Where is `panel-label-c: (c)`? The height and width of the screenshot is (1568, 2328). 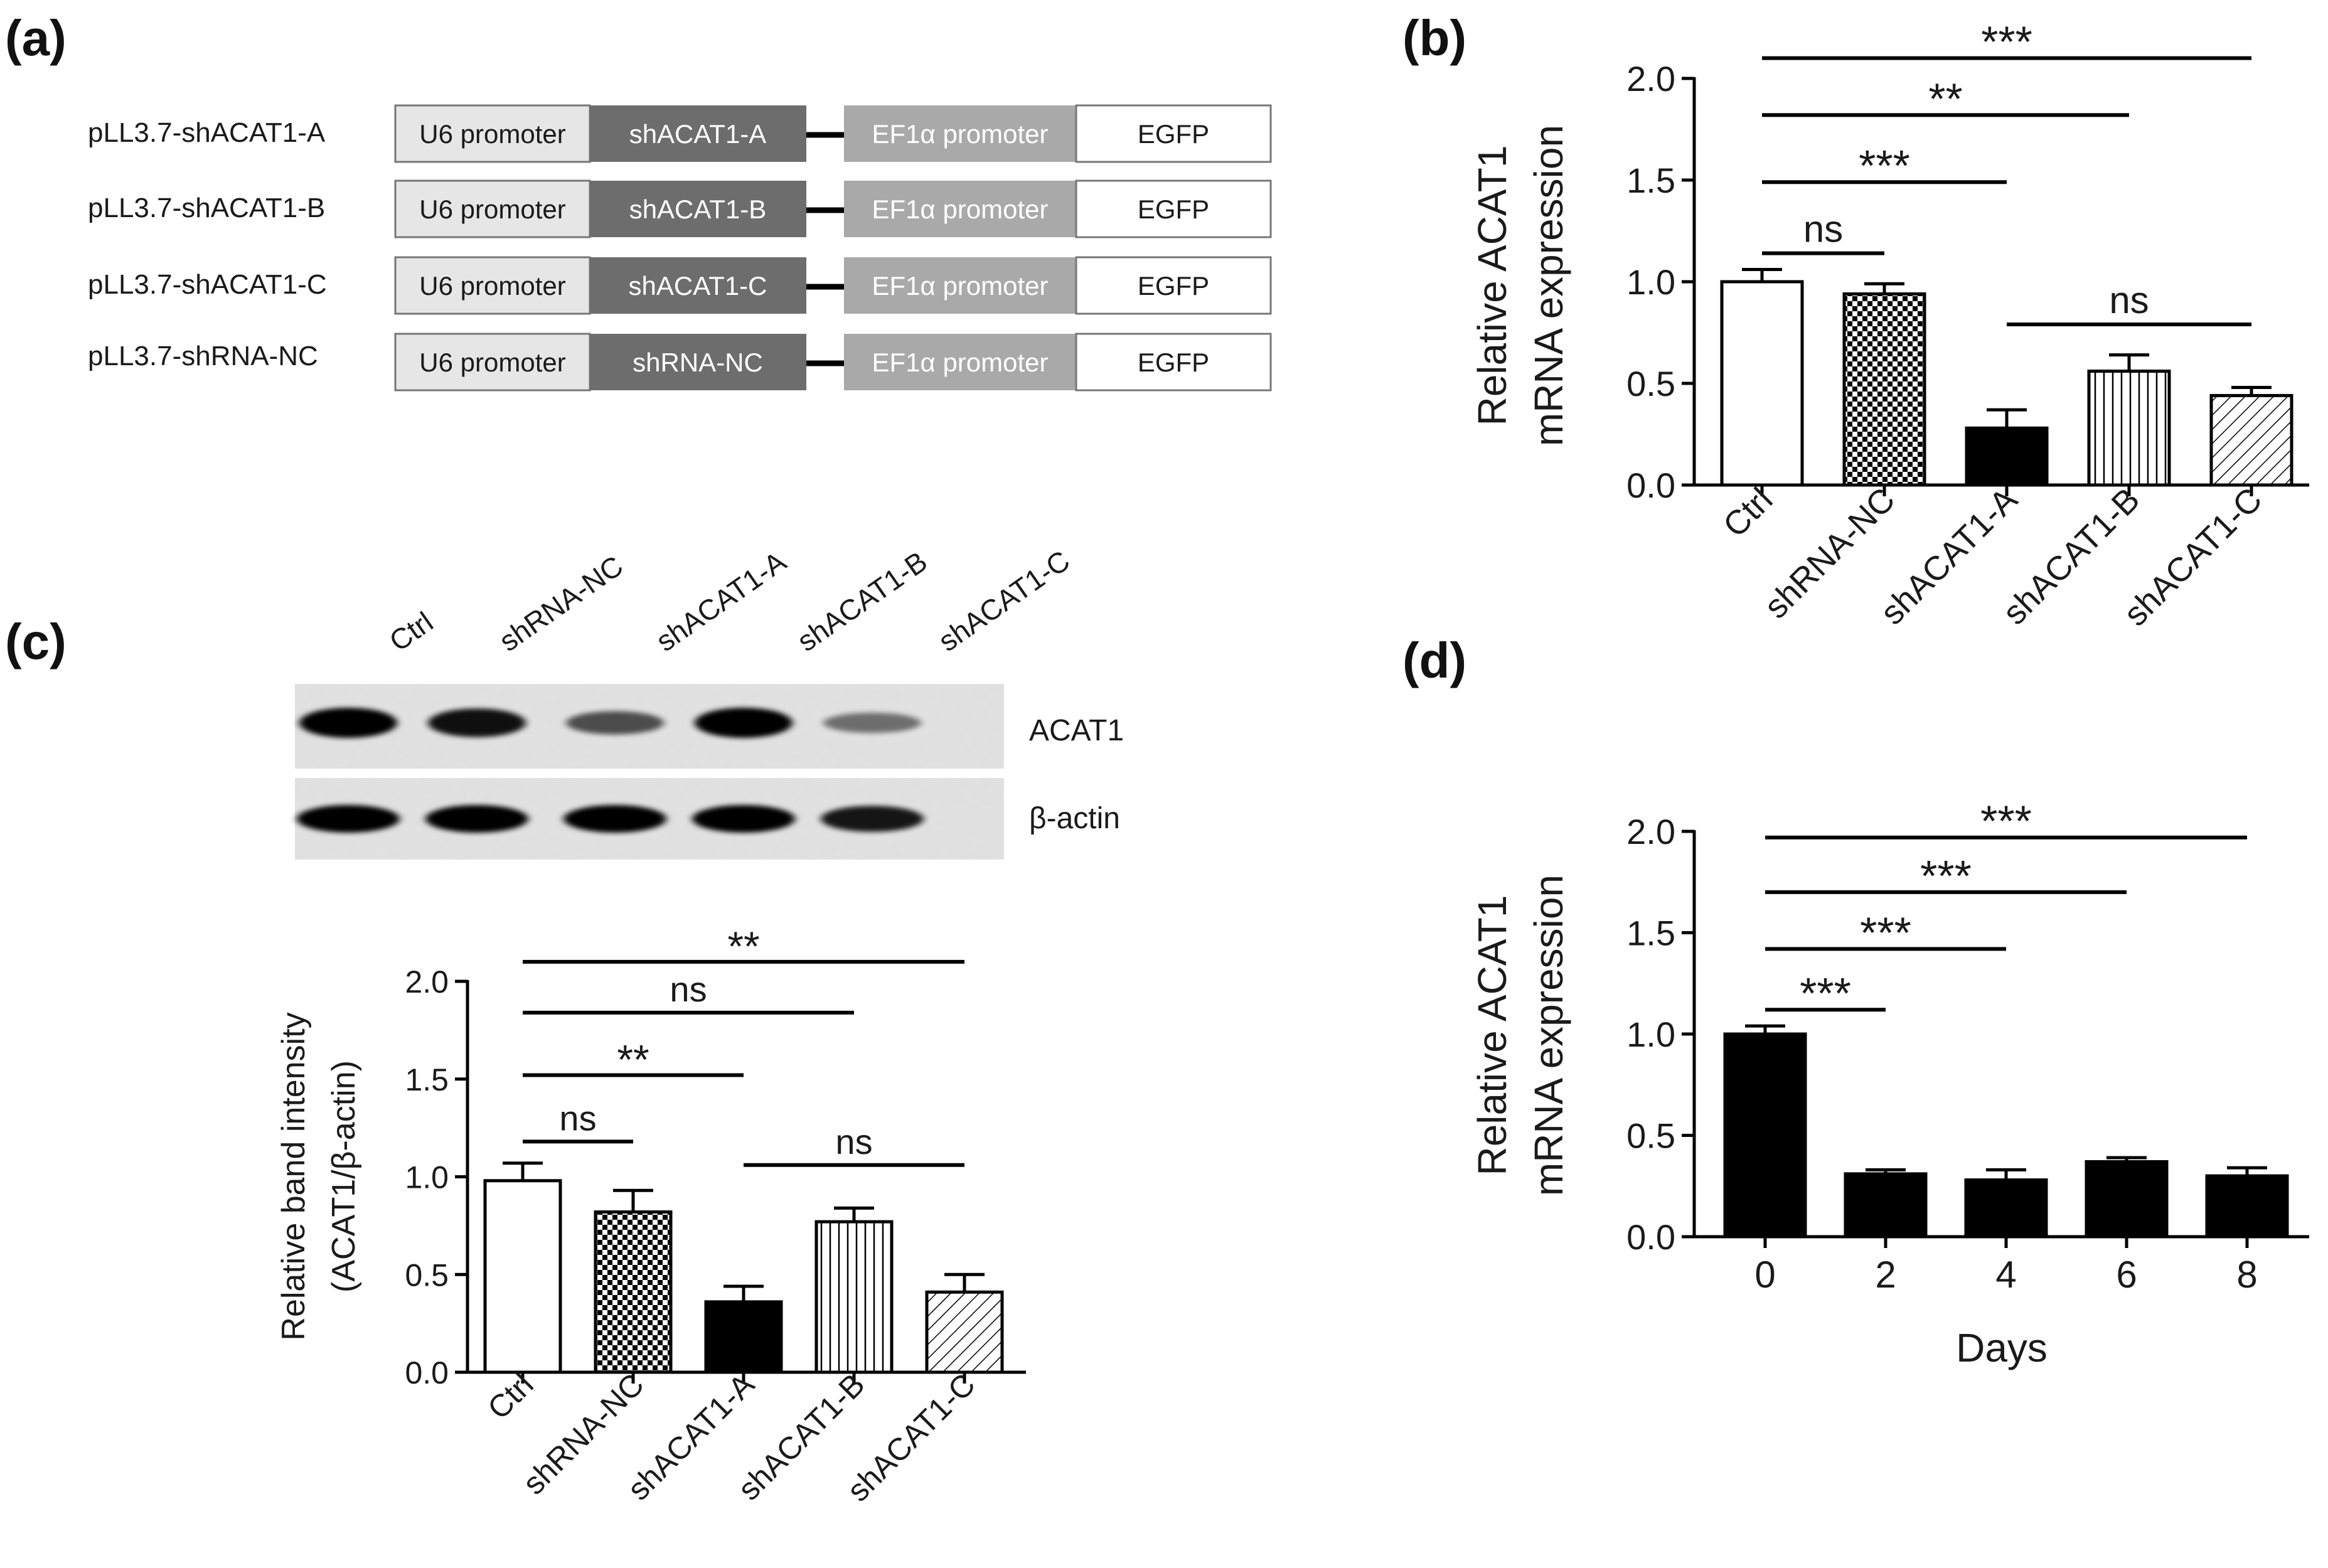
panel-label-c: (c) is located at coordinates (36, 641).